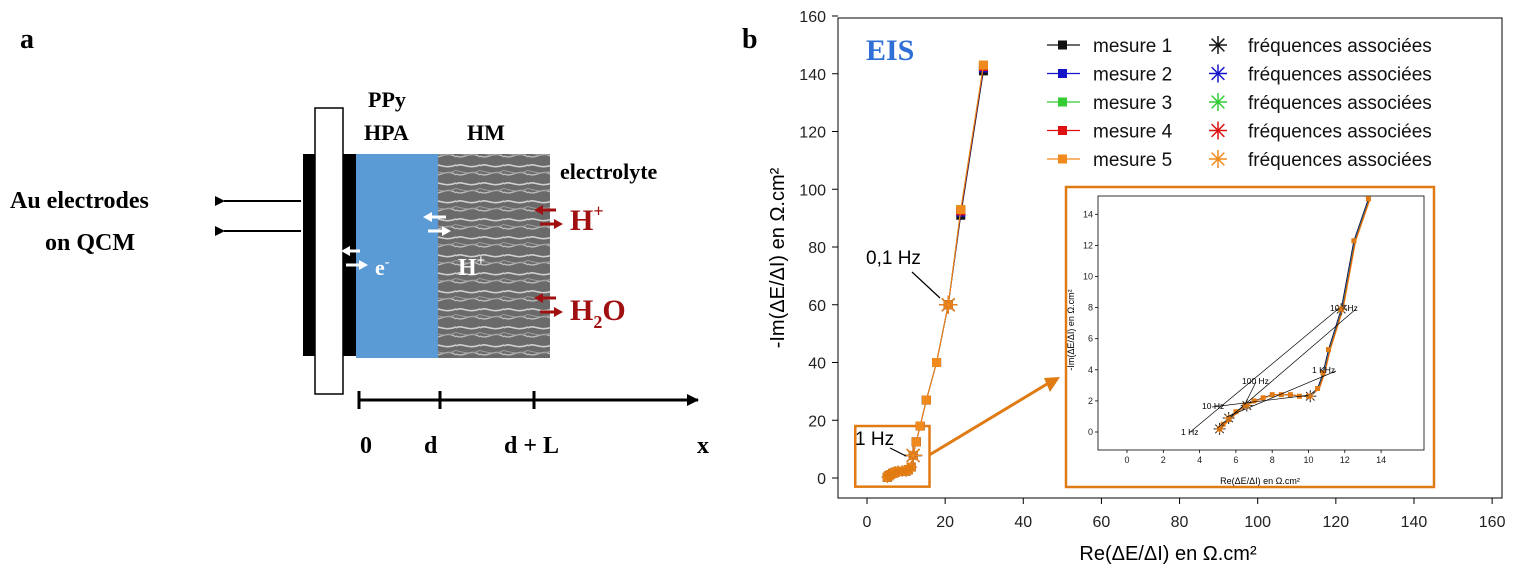  What do you see at coordinates (1090, 308) in the screenshot?
I see `inset-y-tick-label-8: 8` at bounding box center [1090, 308].